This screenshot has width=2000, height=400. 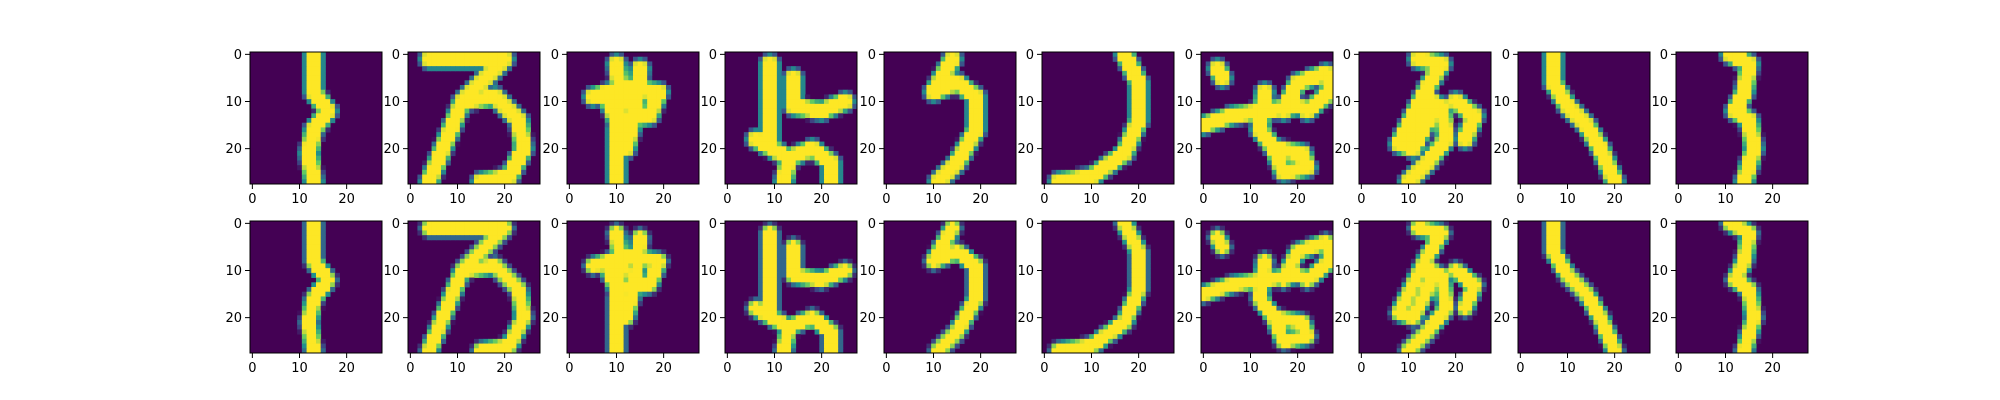 What do you see at coordinates (1184, 102) in the screenshot?
I see `y-tick-label: 10` at bounding box center [1184, 102].